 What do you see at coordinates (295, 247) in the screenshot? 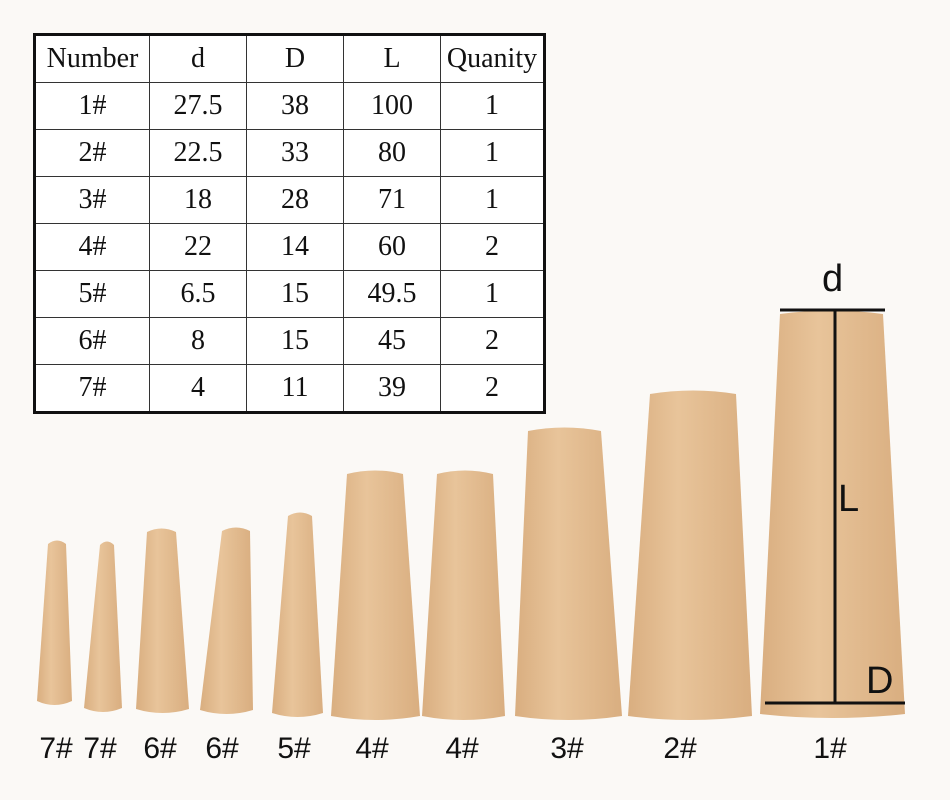
I see `table-cell: 14` at bounding box center [295, 247].